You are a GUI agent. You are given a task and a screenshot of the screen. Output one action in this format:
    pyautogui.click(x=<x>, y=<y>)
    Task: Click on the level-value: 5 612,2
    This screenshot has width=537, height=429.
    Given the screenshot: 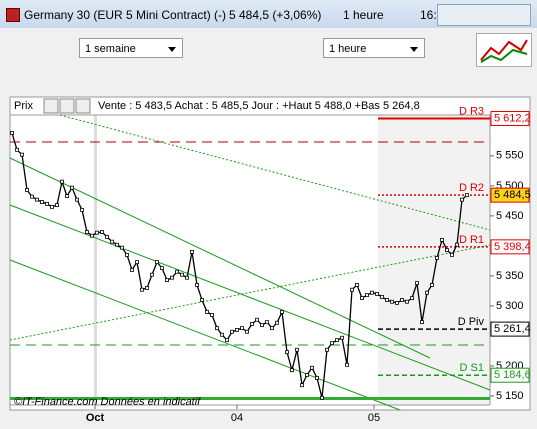 What is the action you would take?
    pyautogui.click(x=512, y=118)
    